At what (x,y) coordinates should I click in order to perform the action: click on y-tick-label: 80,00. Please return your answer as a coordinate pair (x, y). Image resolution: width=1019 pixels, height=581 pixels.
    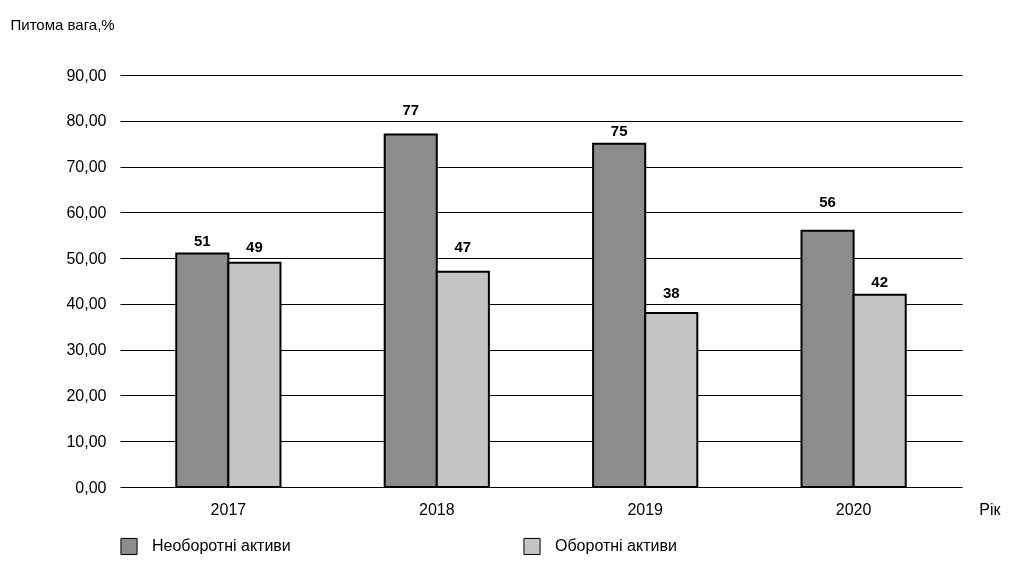
    Looking at the image, I should click on (86, 121).